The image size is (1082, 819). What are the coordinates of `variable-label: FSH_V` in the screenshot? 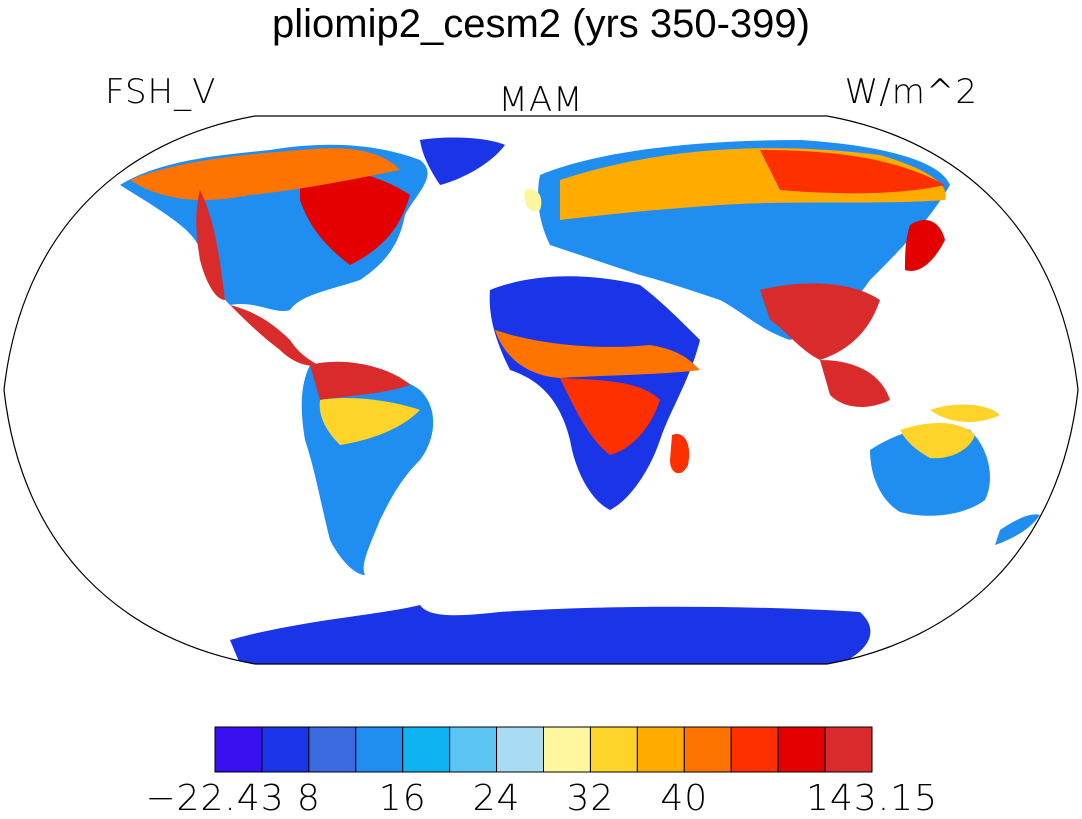 It's located at (161, 92).